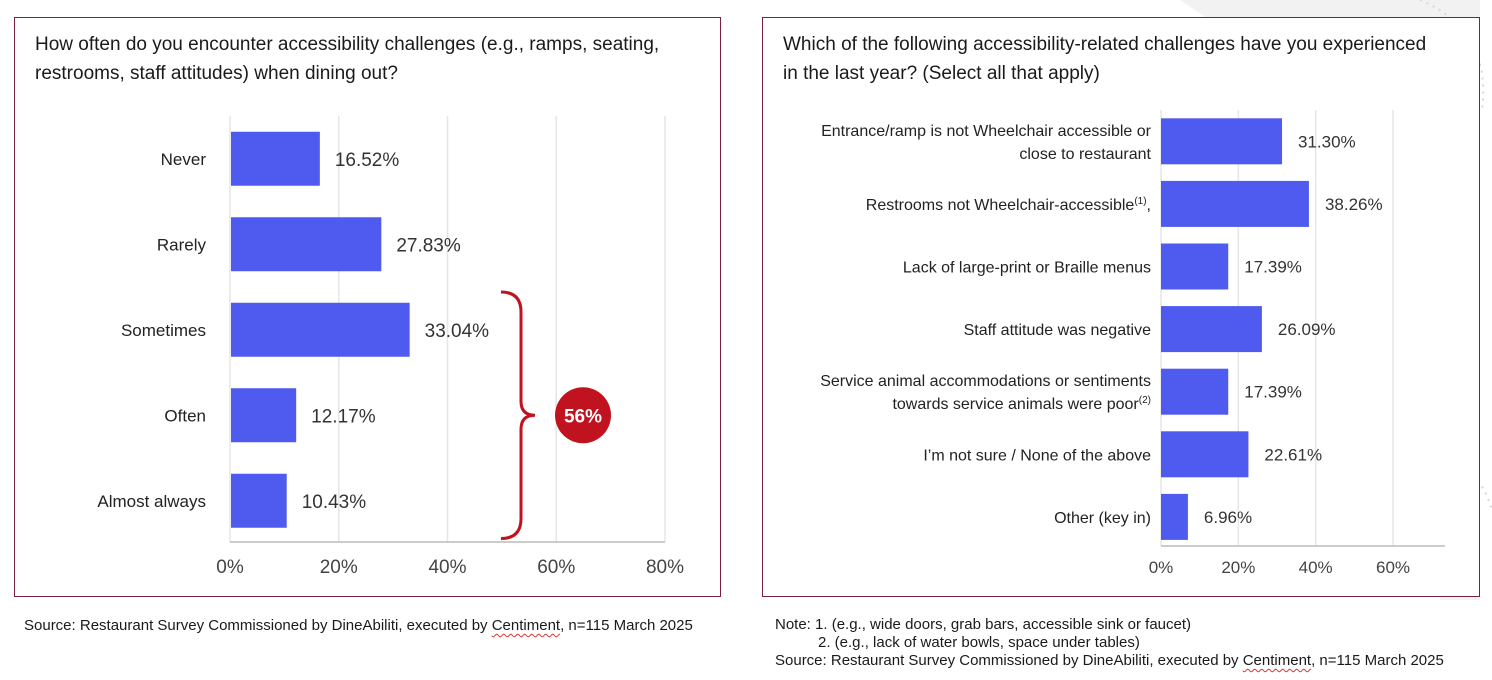 Image resolution: width=1492 pixels, height=680 pixels. Describe the element at coordinates (1000, 205) in the screenshot. I see `category-label-line: Restrooms not Wheelchair-accessible` at that location.